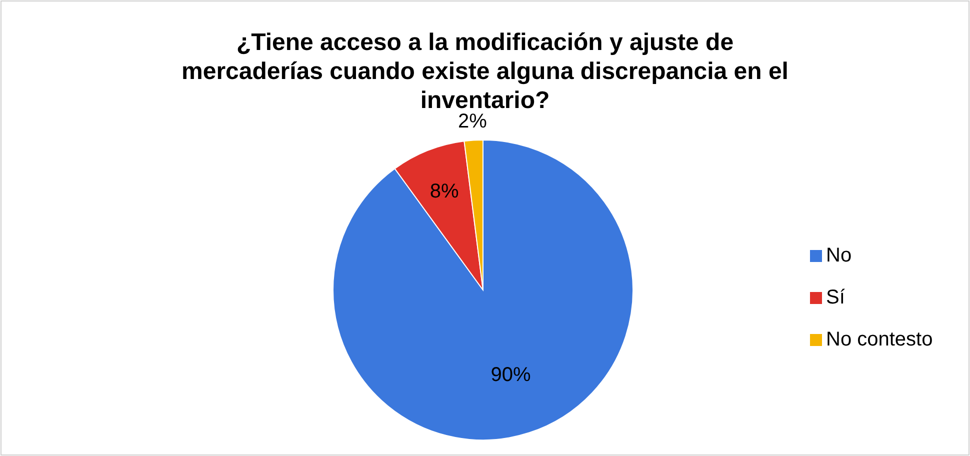 This screenshot has height=456, width=970. Describe the element at coordinates (879, 339) in the screenshot. I see `legend-label: No contesto` at that location.